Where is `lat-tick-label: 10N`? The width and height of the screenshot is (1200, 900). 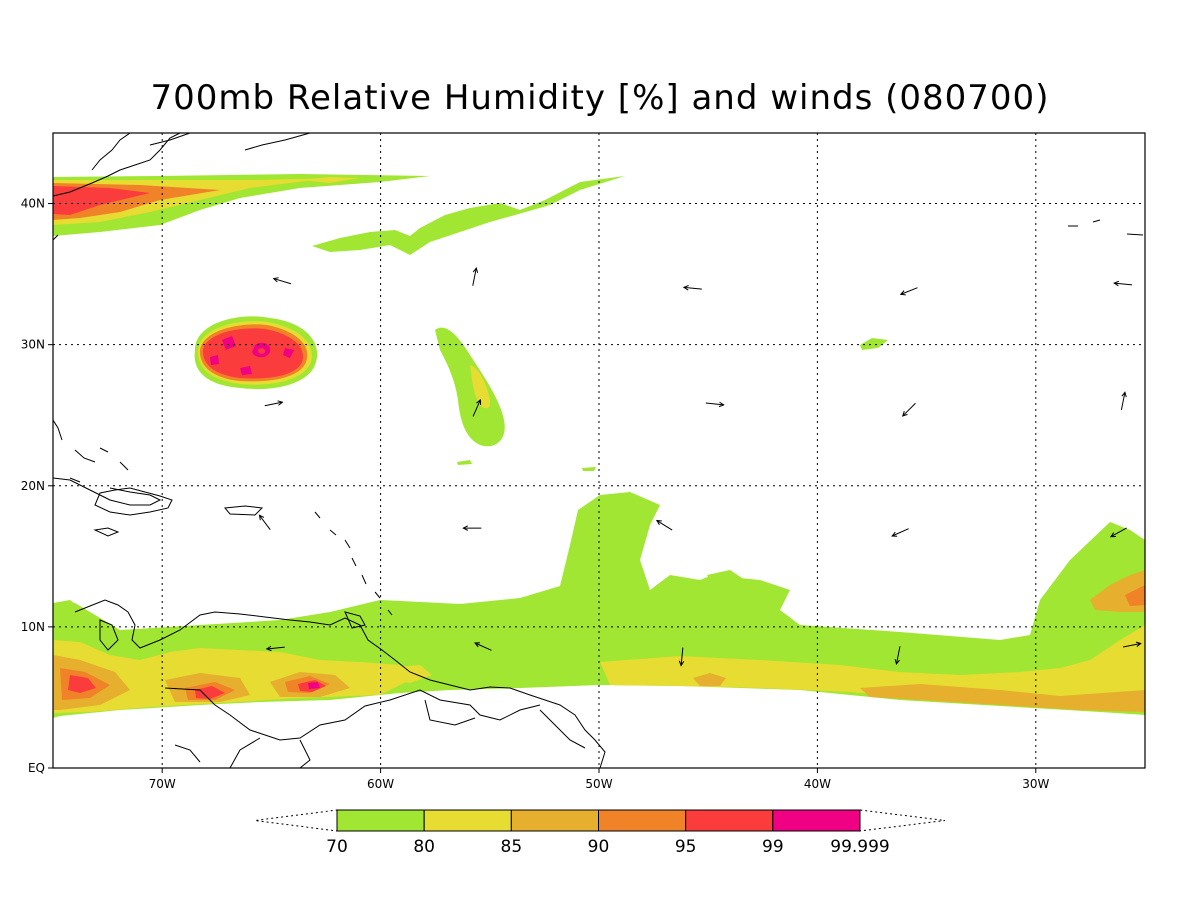 lat-tick-label: 10N is located at coordinates (33, 627).